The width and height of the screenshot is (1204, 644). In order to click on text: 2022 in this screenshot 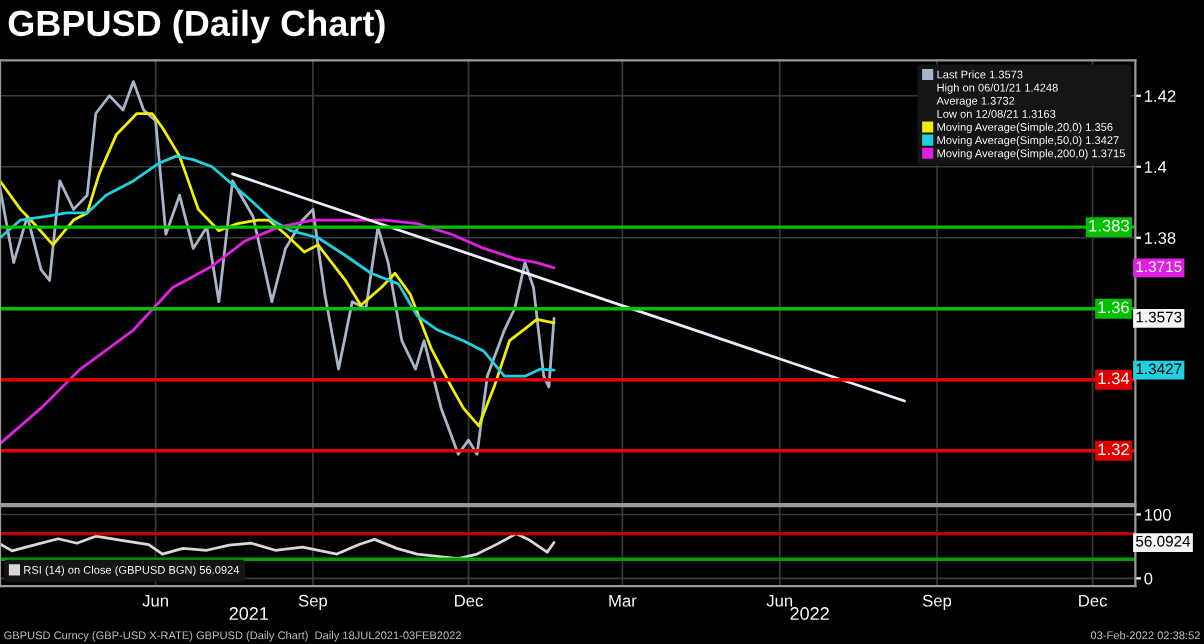, I will do `click(809, 613)`.